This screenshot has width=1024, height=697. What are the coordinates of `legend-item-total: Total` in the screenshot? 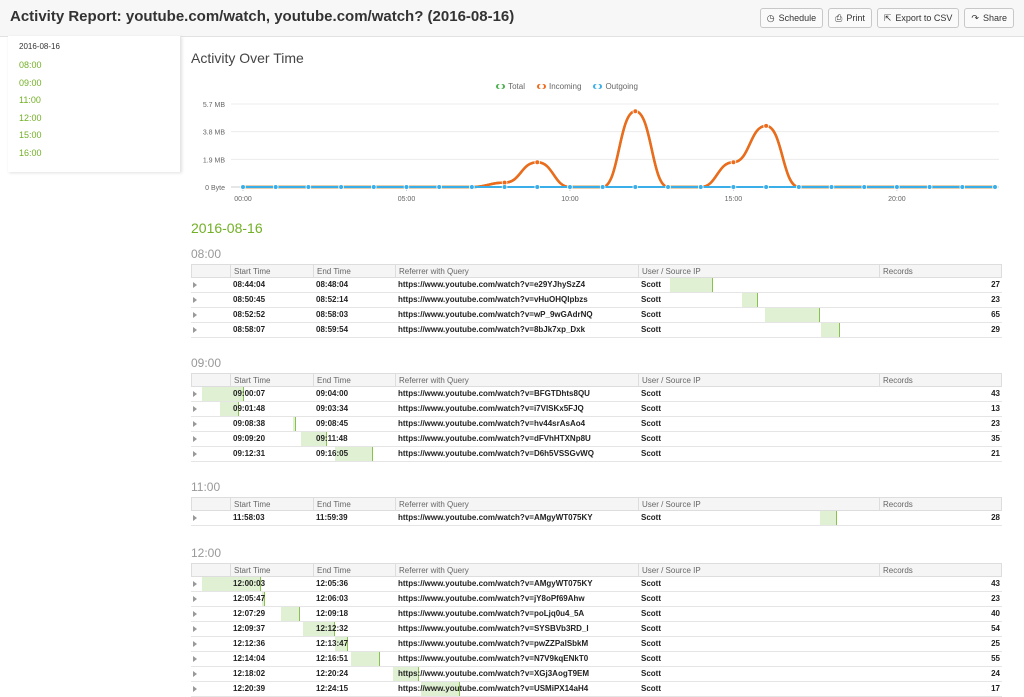 It's located at (510, 86).